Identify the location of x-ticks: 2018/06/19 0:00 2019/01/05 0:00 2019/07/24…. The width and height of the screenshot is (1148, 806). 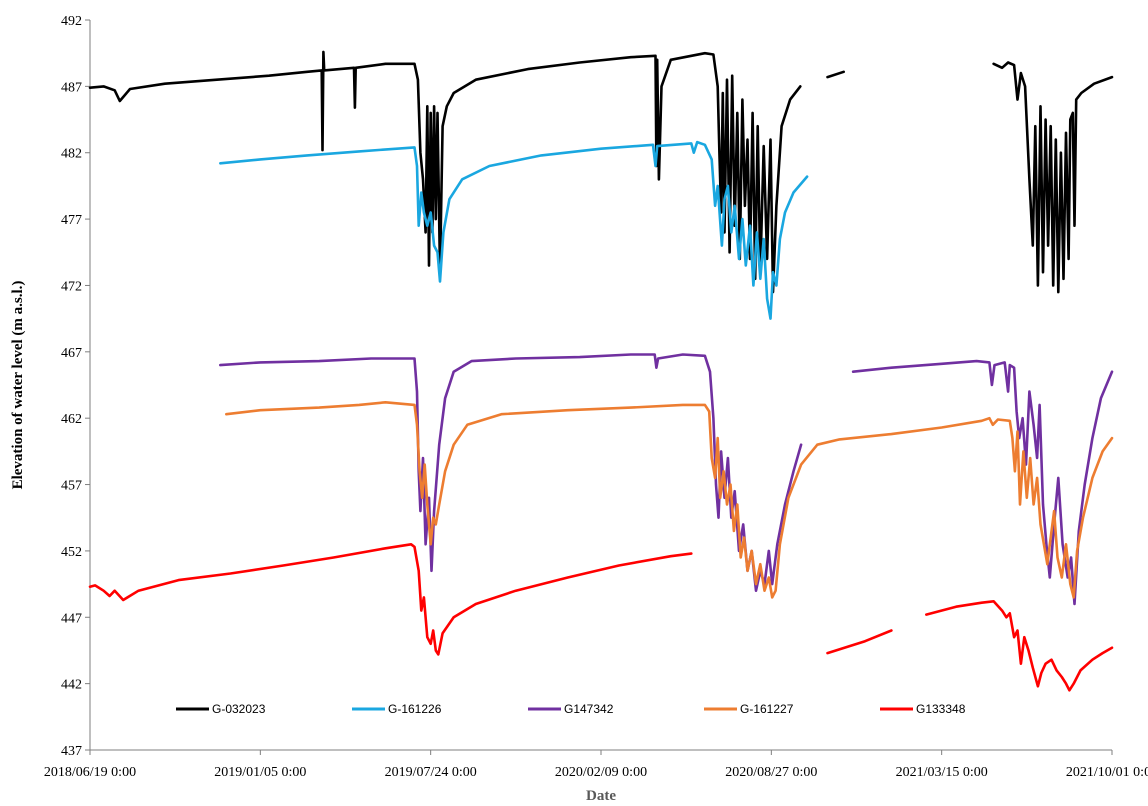
(596, 765).